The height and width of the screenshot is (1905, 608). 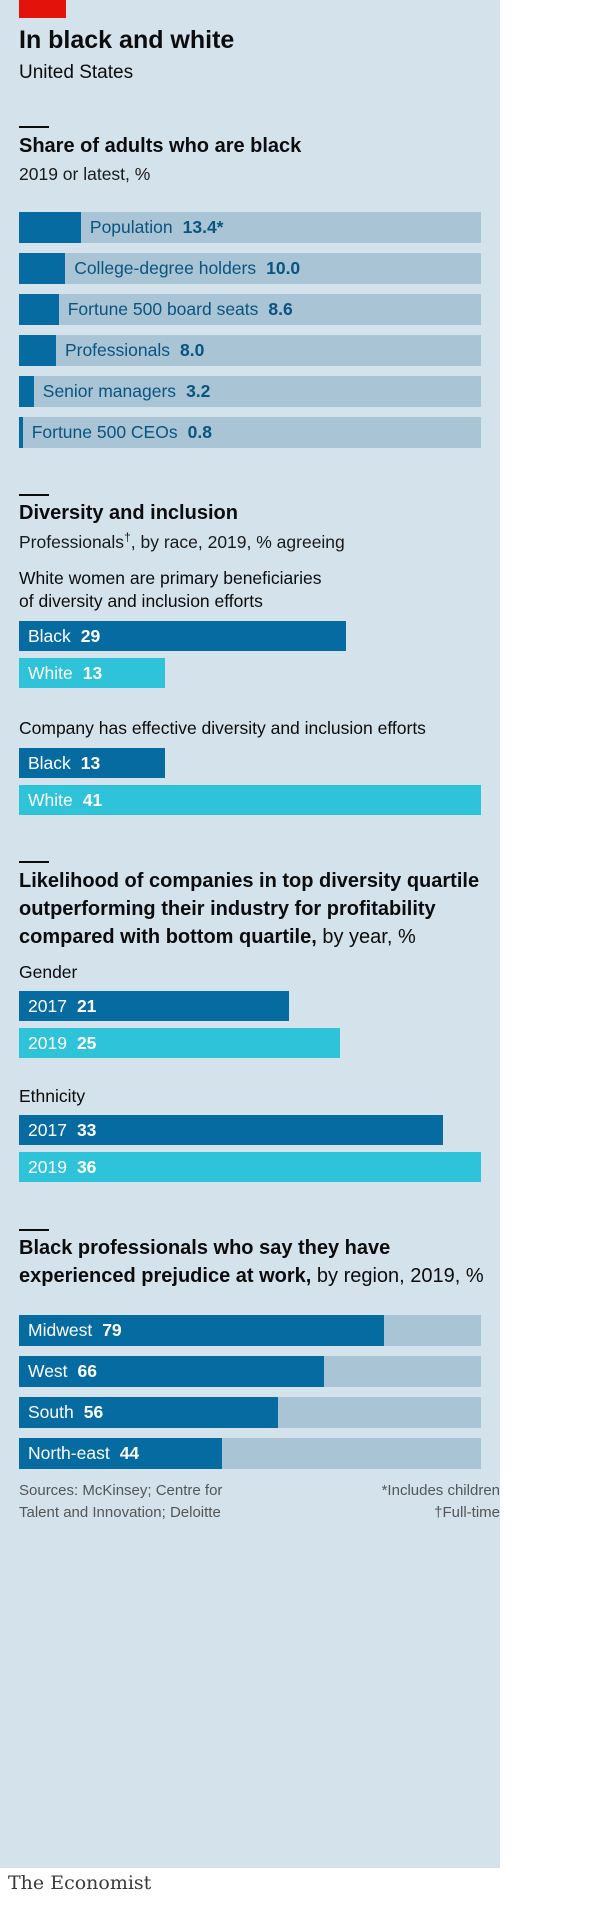 I want to click on bar-category-label: Fortune 500 board seats, so click(x=163, y=309).